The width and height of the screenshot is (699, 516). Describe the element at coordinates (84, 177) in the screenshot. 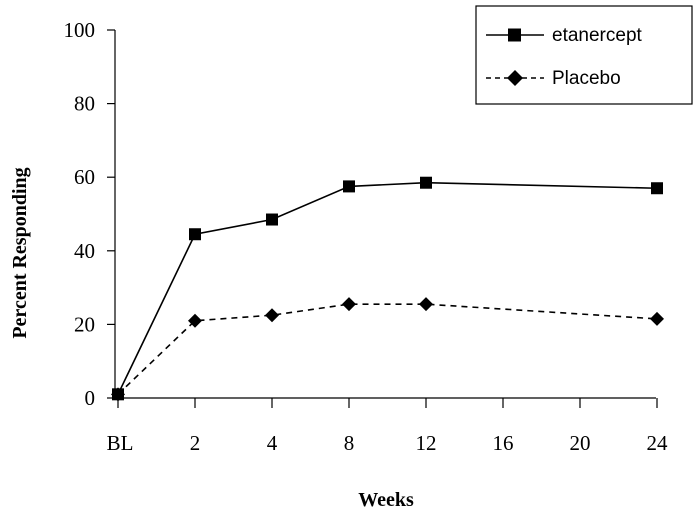

I see `y-tick-label: 60` at that location.